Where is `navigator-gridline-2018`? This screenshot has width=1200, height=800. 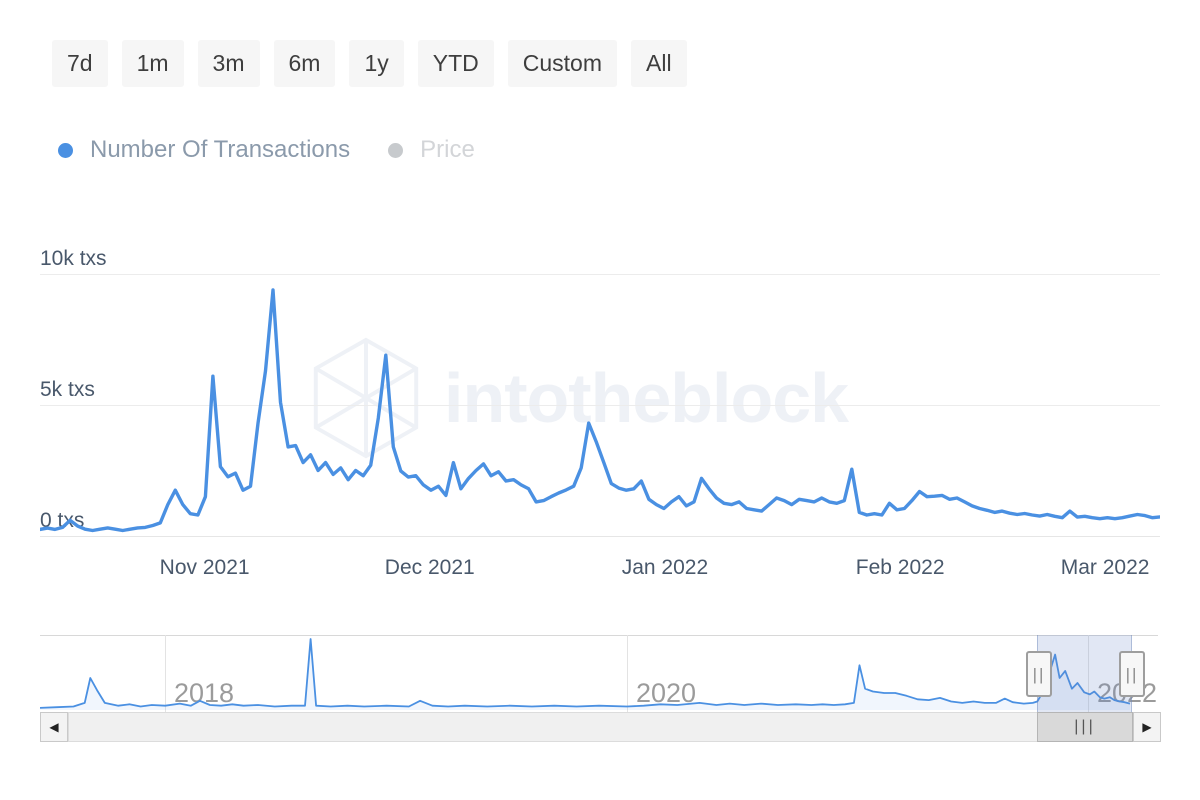 navigator-gridline-2018 is located at coordinates (165, 673).